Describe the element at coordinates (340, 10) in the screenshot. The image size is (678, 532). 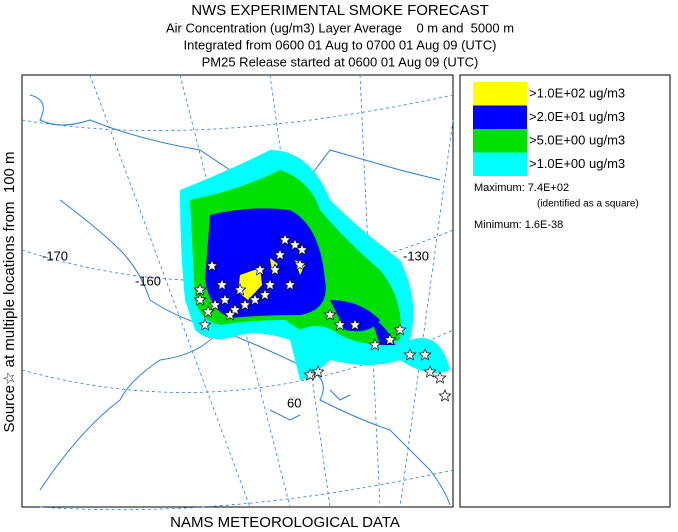
I see `title: NWS EXPERIMENTAL SMOKE FORECAST` at that location.